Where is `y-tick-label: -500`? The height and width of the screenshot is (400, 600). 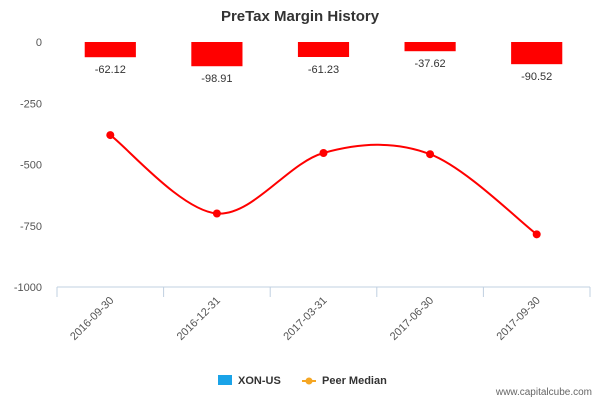
y-tick-label: -500 is located at coordinates (31, 166).